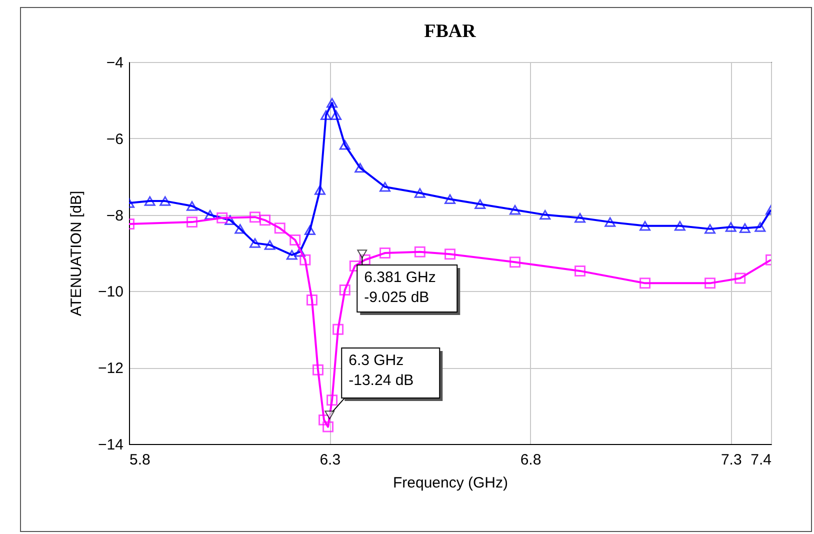  Describe the element at coordinates (450, 31) in the screenshot. I see `chart-title: FBAR` at that location.